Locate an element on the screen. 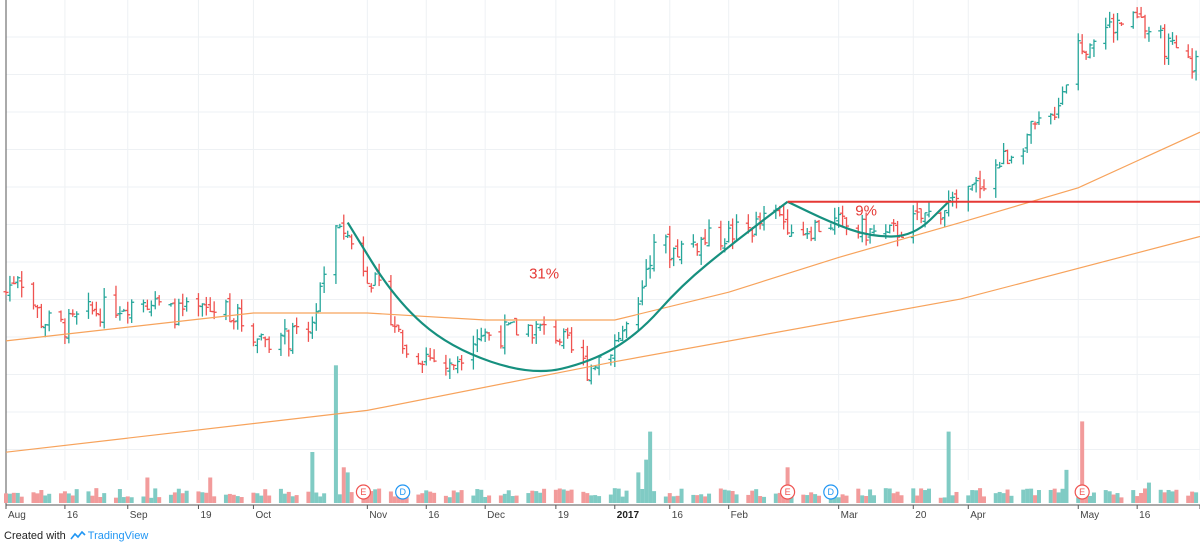  event-marker-label: E is located at coordinates (1082, 492).